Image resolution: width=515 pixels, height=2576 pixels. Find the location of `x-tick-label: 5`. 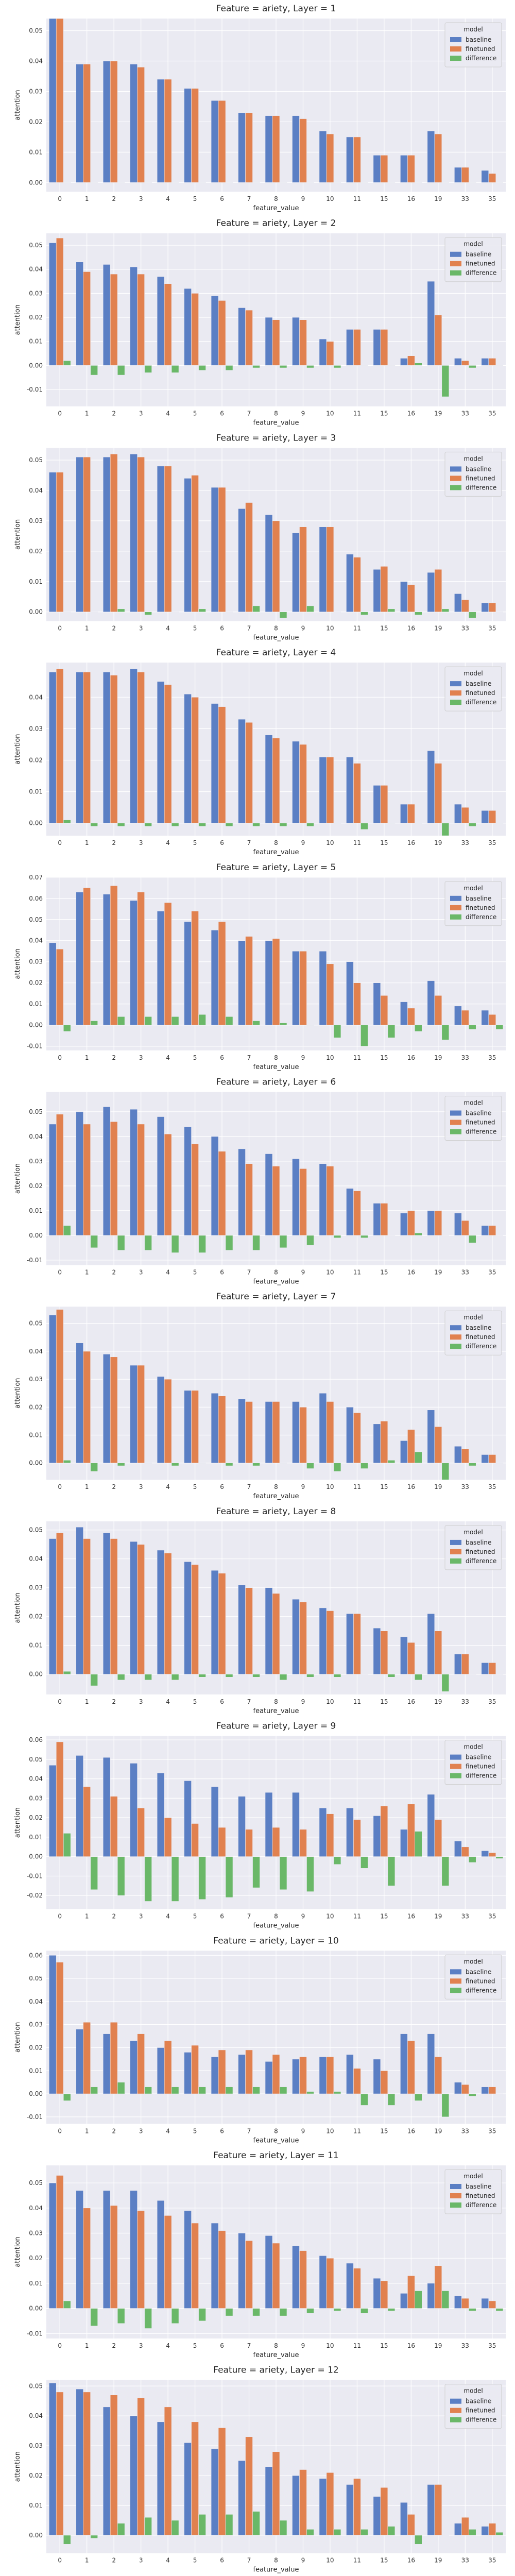

x-tick-label: 5 is located at coordinates (195, 2130).